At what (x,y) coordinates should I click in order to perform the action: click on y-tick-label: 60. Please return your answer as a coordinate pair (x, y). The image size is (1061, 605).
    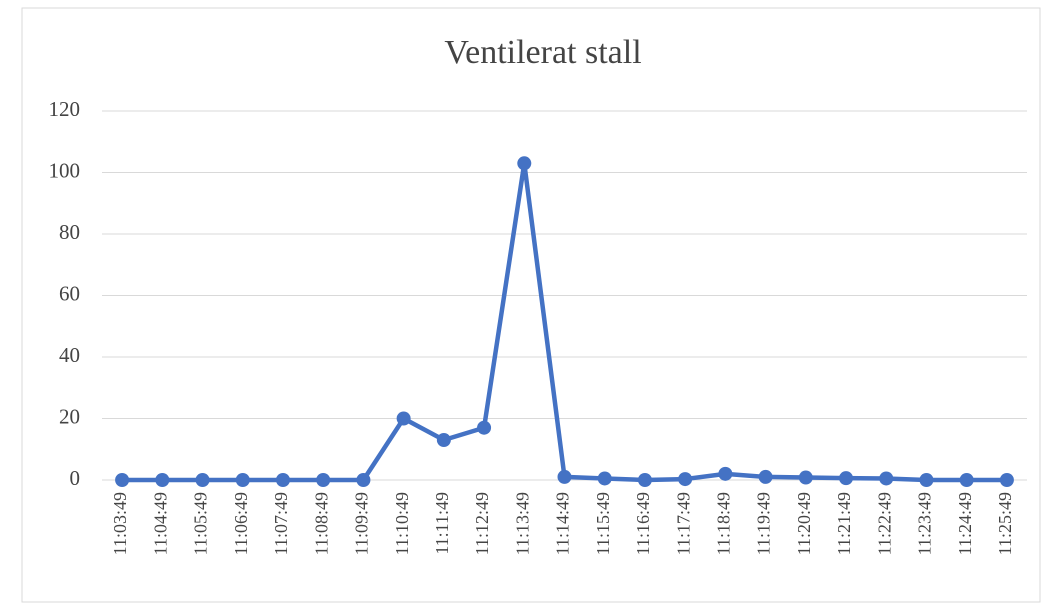
    Looking at the image, I should click on (69, 293).